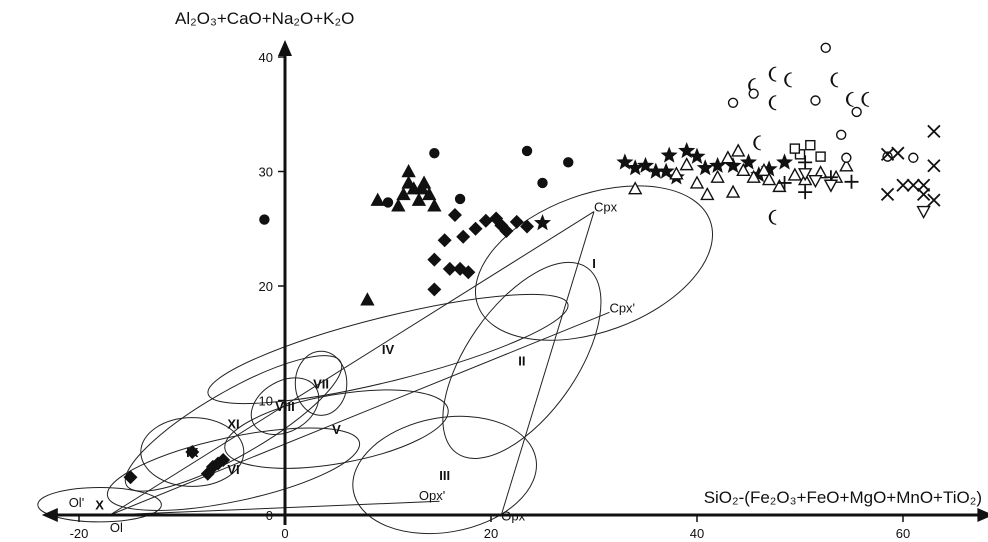 This screenshot has height=542, width=988. Describe the element at coordinates (116, 527) in the screenshot. I see `endmember-label-5: Ol` at that location.